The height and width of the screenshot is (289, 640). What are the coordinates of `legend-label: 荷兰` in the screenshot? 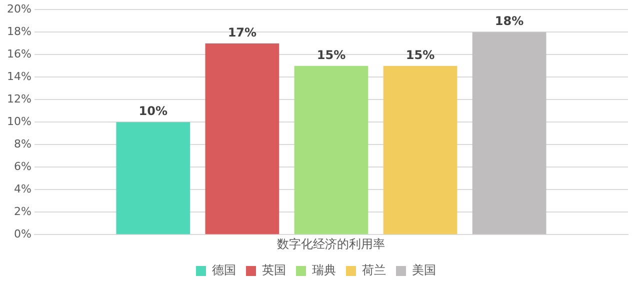 It's located at (374, 270).